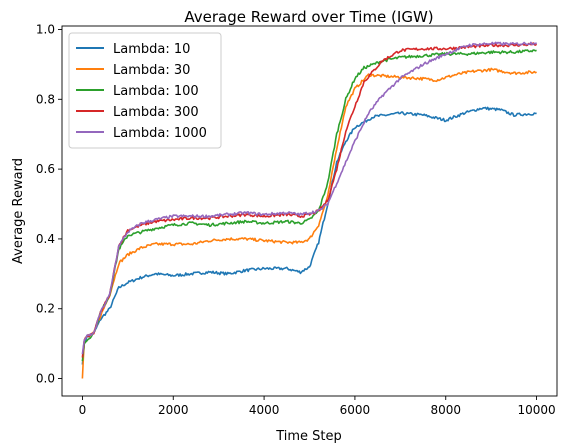  Describe the element at coordinates (45, 239) in the screenshot. I see `y-tick-label: 0.4` at that location.